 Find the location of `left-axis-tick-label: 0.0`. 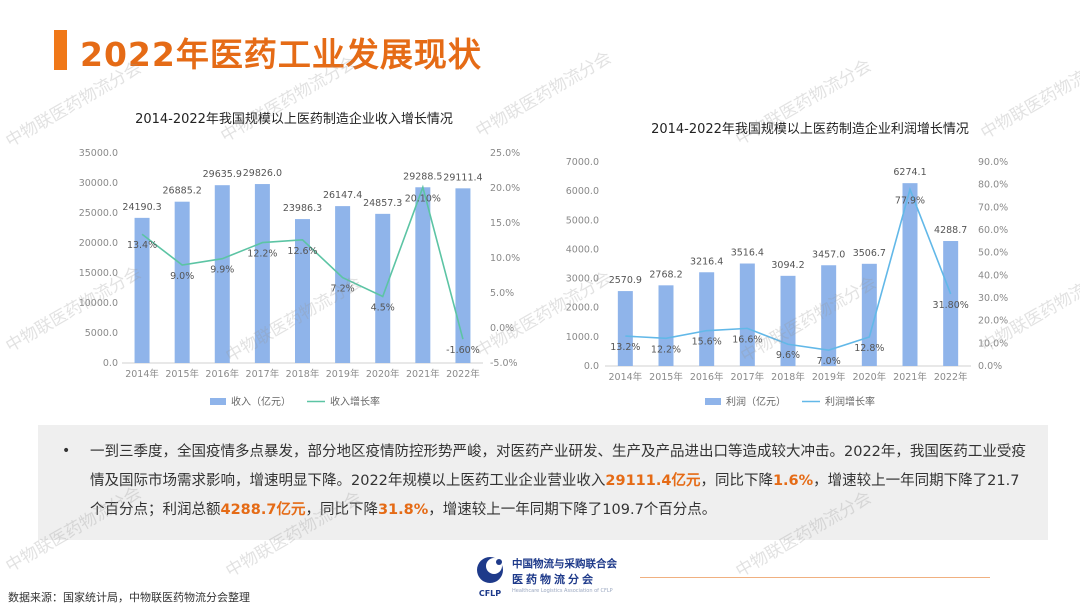

left-axis-tick-label: 0.0 is located at coordinates (110, 363).